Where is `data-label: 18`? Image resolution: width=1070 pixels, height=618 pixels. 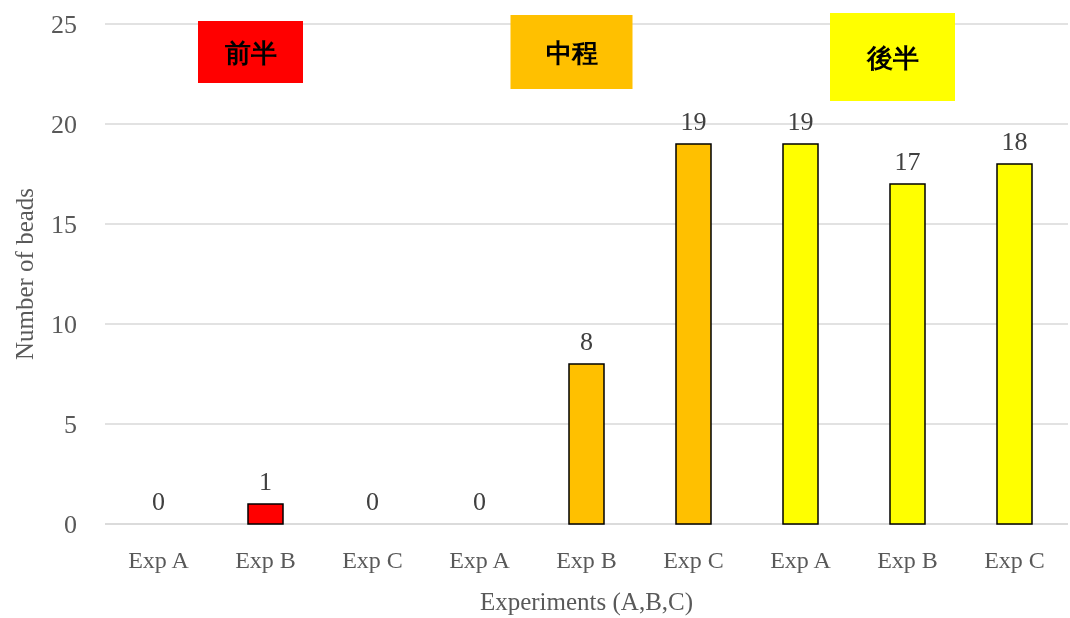
data-label: 18 is located at coordinates (1014, 141).